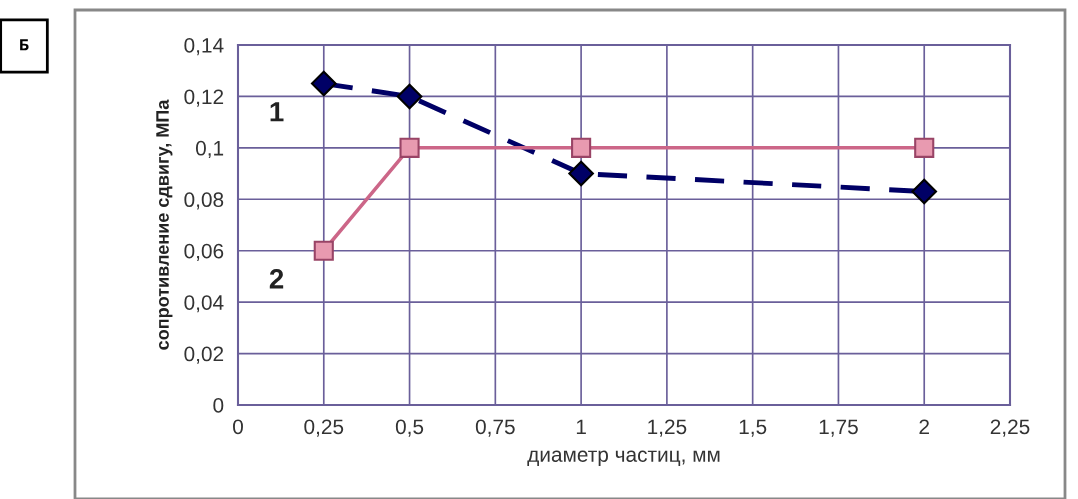 The height and width of the screenshot is (499, 1078). I want to click on x-tick-label: 2,25, so click(1010, 428).